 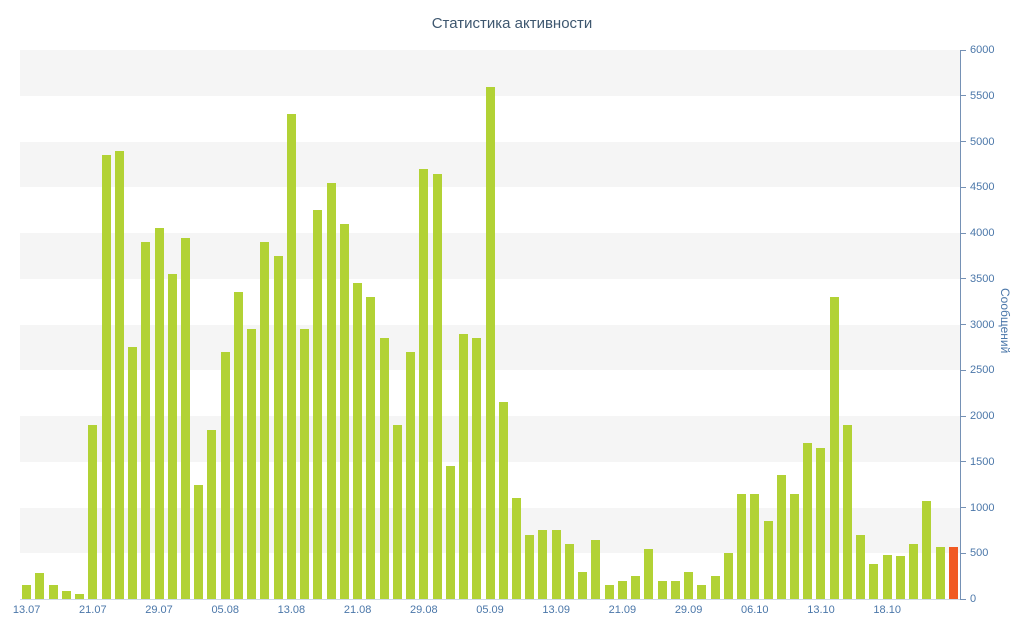 I want to click on y-tick-label: 2000, so click(x=982, y=416).